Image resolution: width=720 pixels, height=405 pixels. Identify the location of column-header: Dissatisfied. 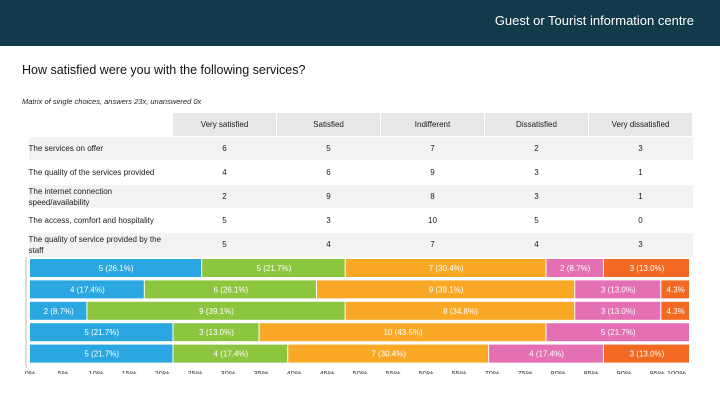
(536, 124).